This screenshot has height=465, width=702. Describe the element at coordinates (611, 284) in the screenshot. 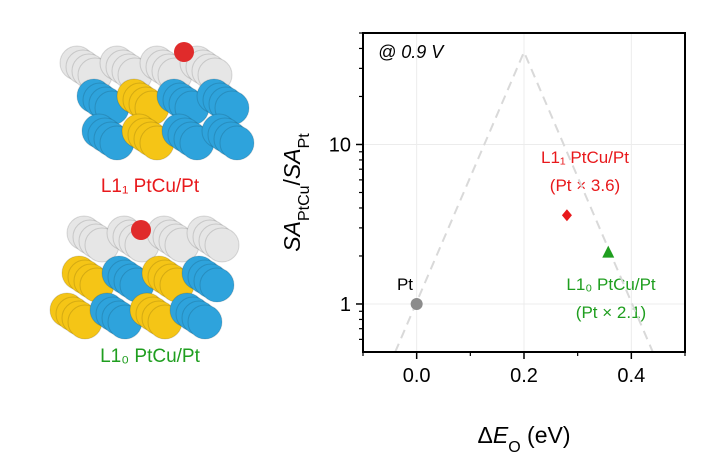

I see `annotation: L1₀ PtCu/Pt` at that location.